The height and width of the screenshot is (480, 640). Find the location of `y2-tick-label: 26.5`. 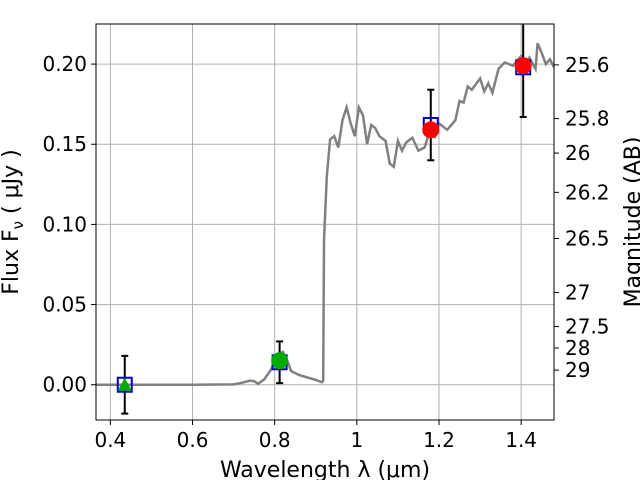

y2-tick-label: 26.5 is located at coordinates (587, 239).